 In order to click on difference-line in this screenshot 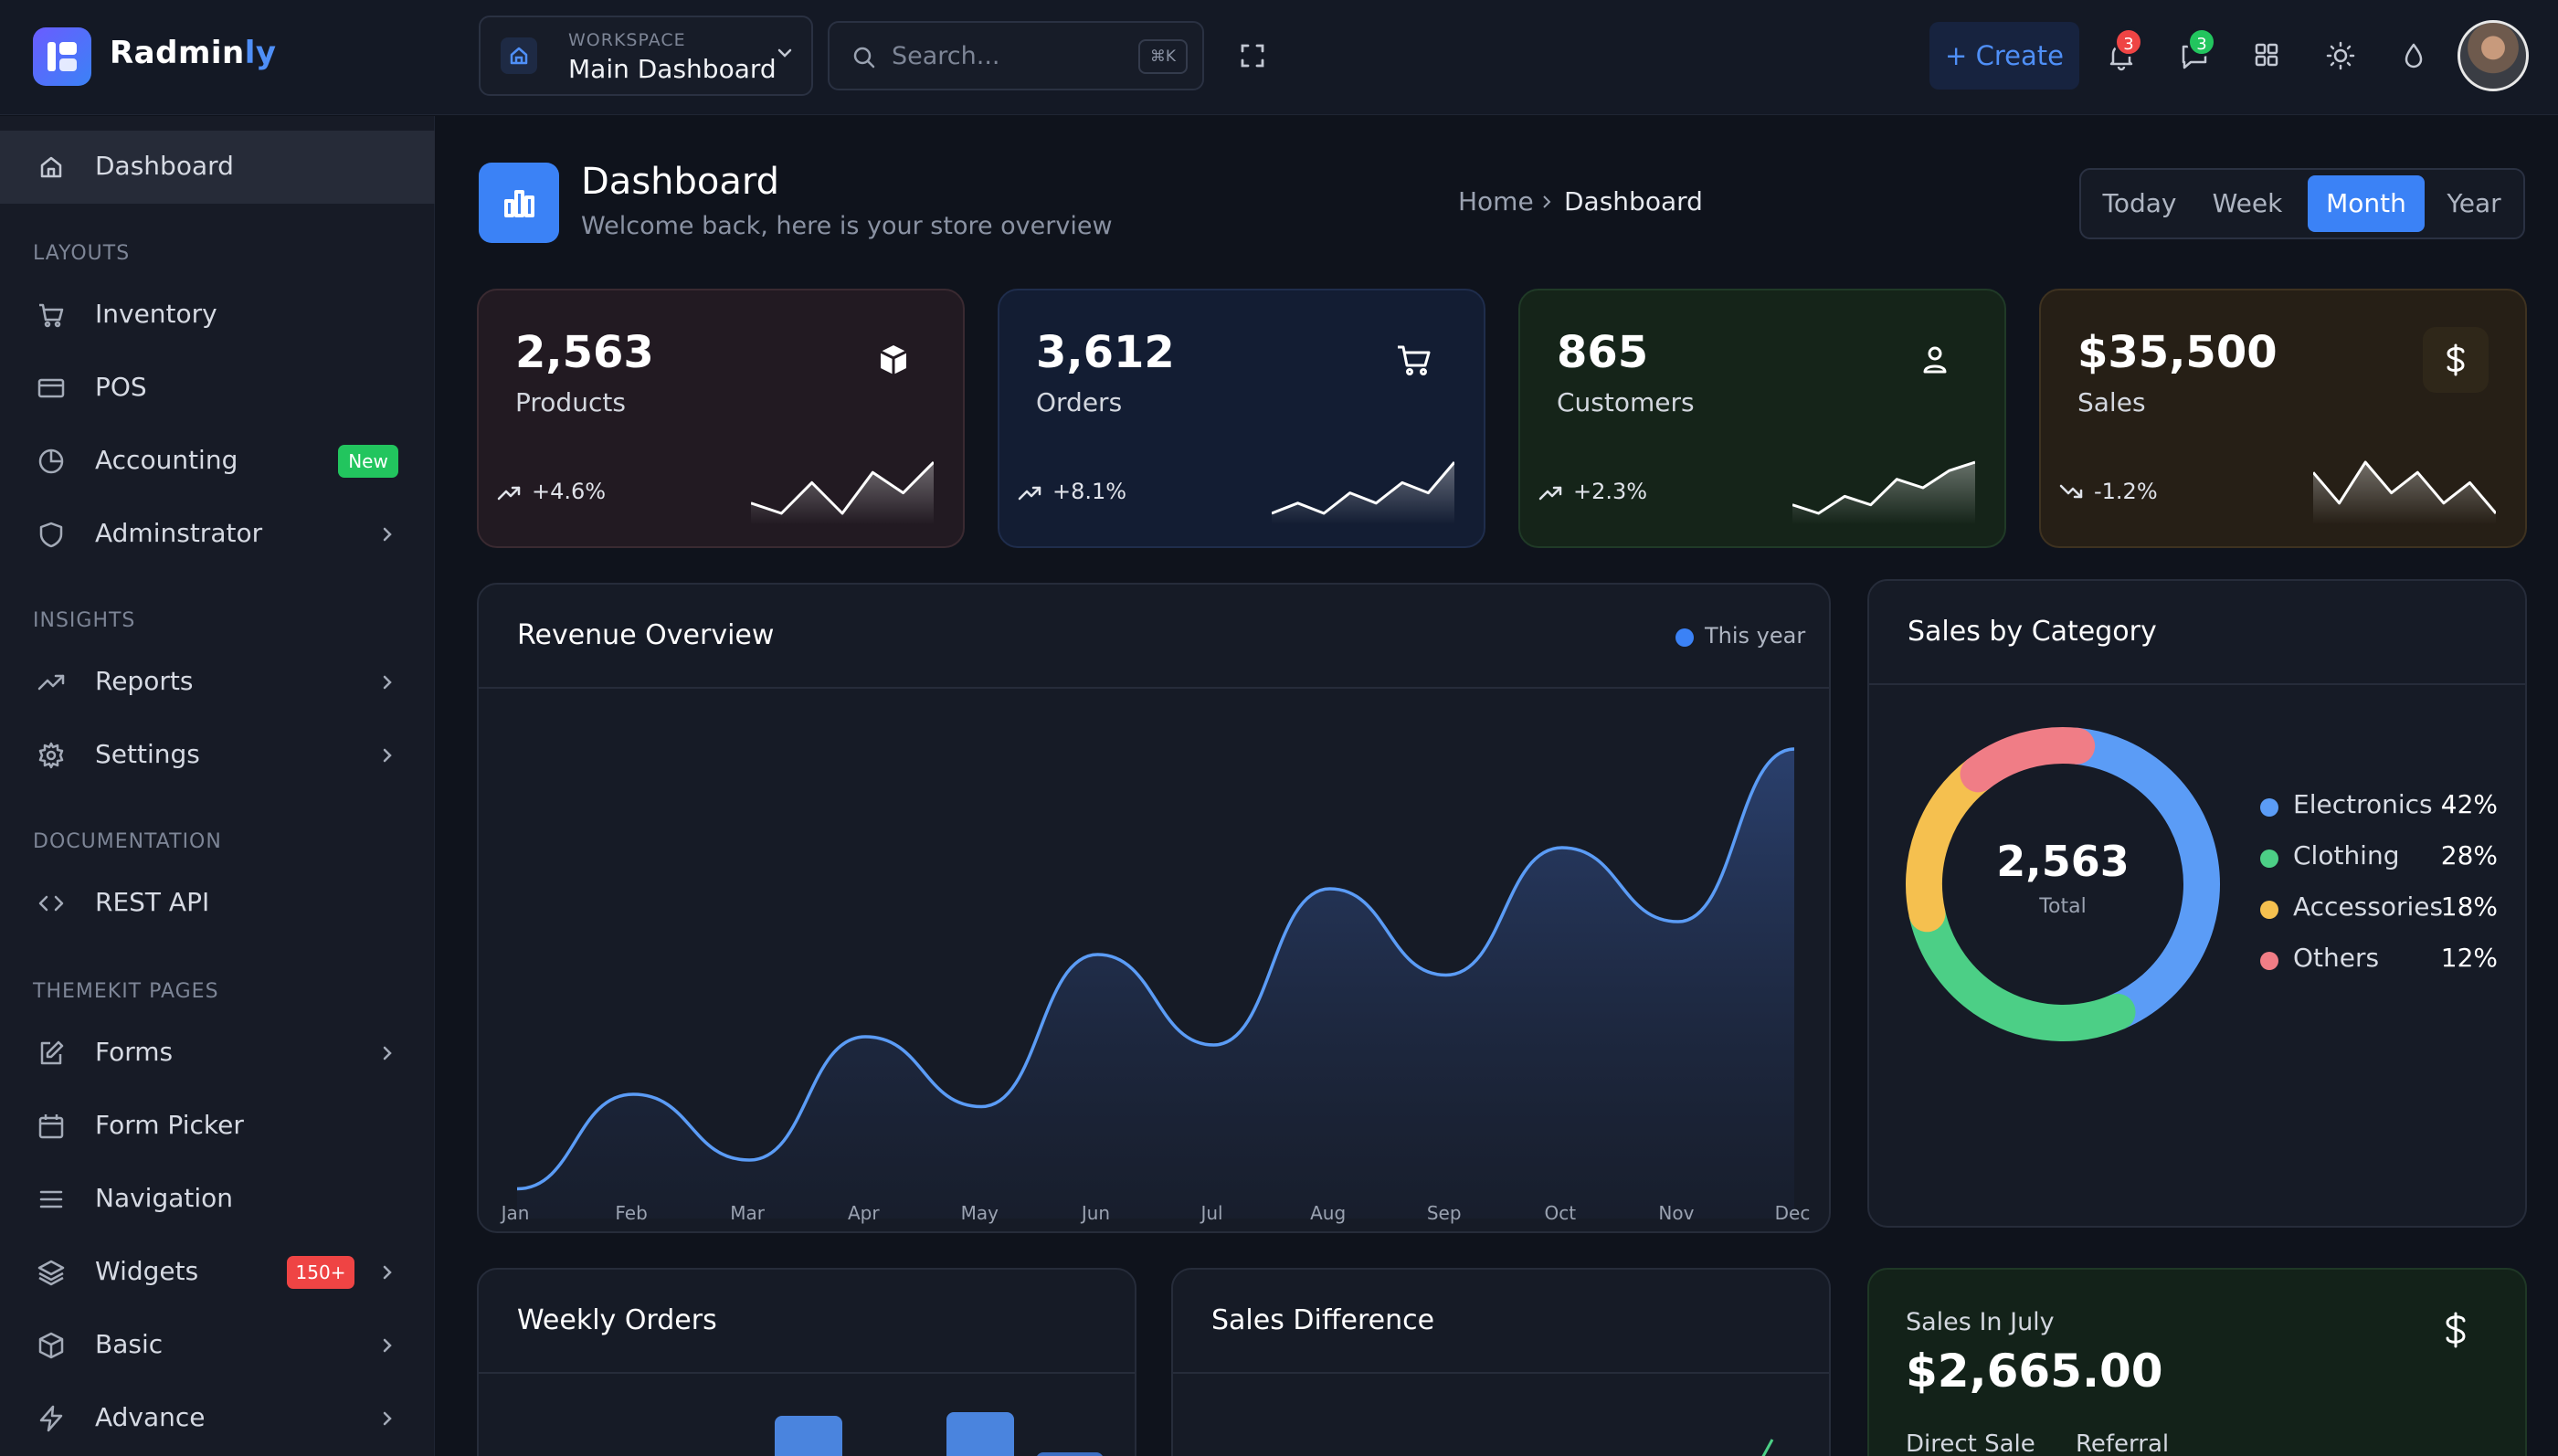, I will do `click(1767, 1448)`.